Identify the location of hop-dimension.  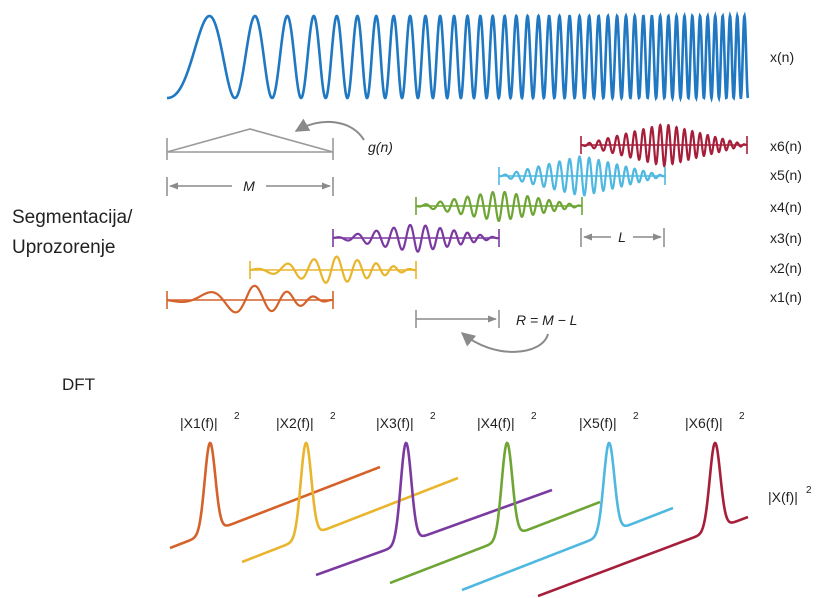
(457, 319).